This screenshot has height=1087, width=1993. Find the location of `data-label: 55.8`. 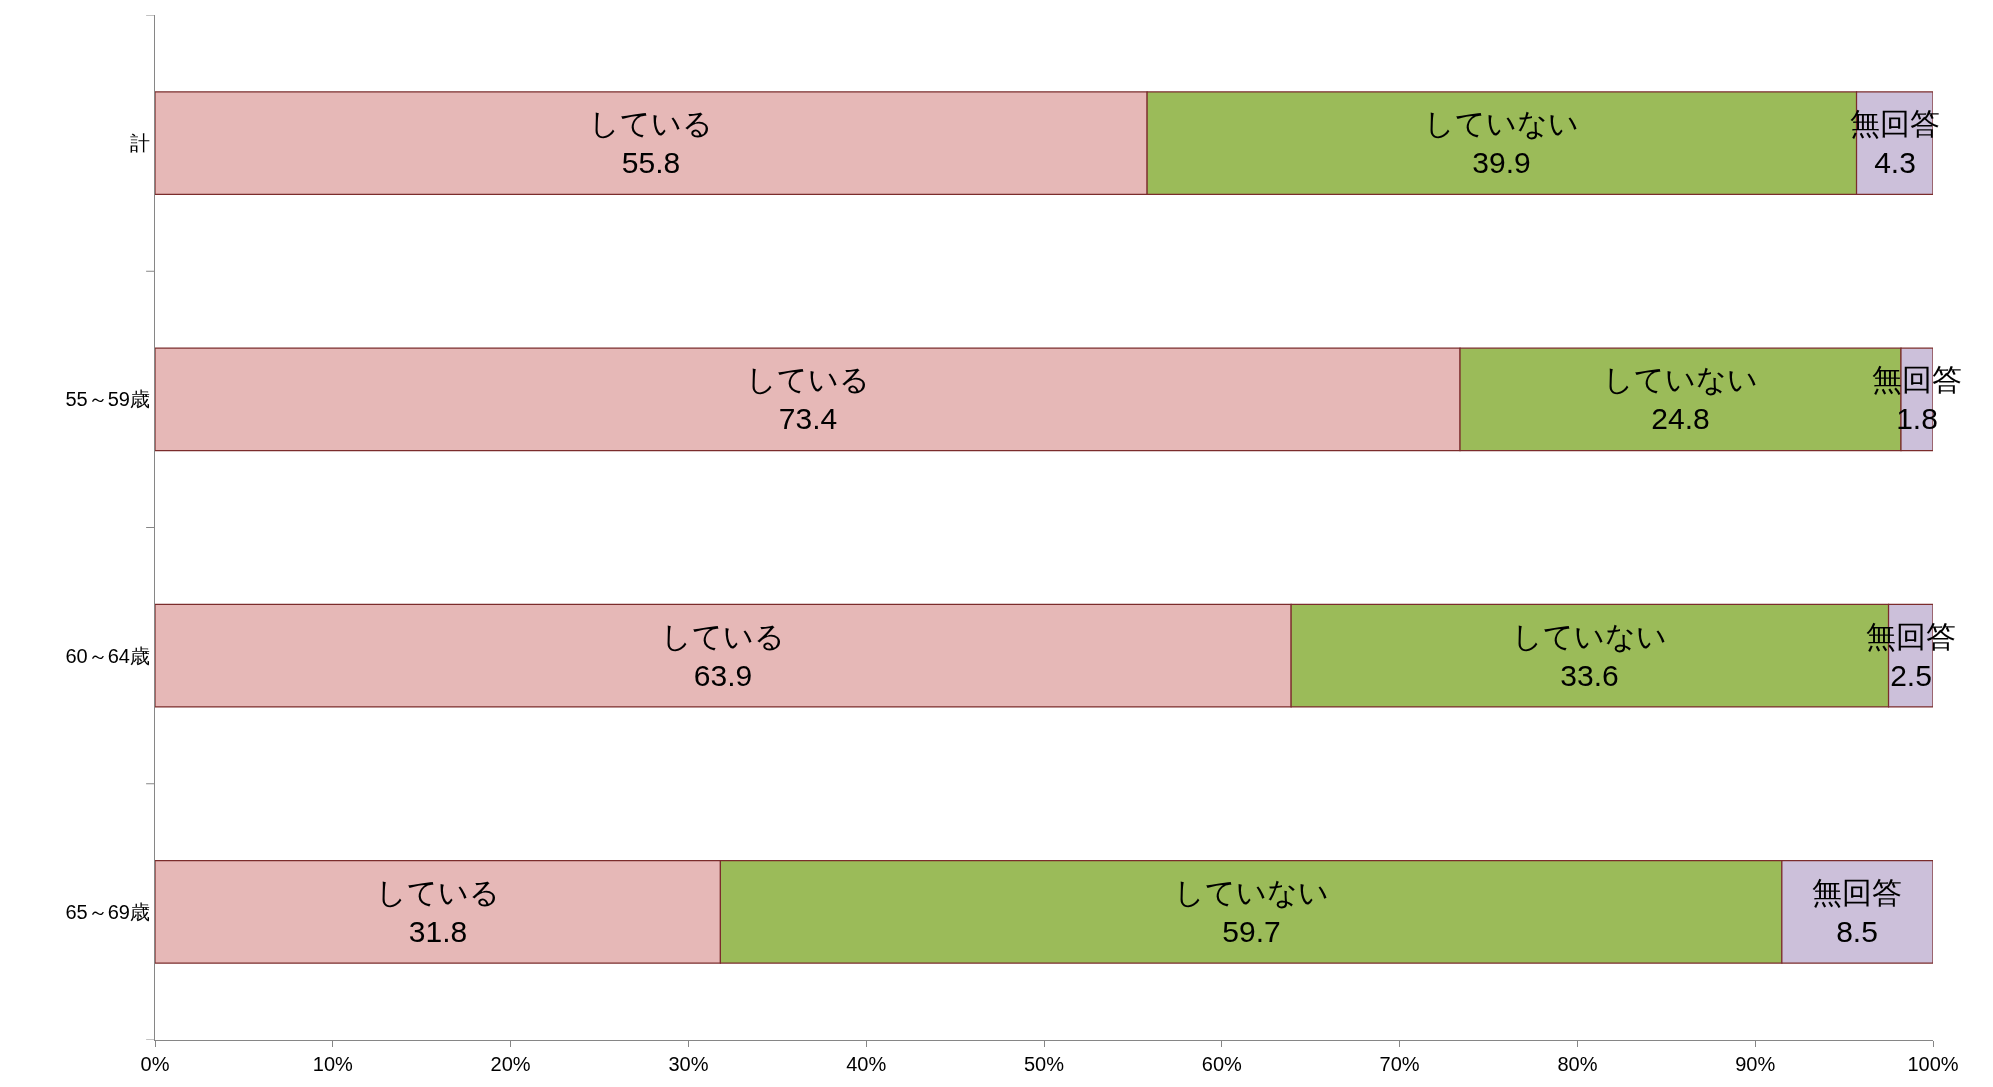

data-label: 55.8 is located at coordinates (651, 162).